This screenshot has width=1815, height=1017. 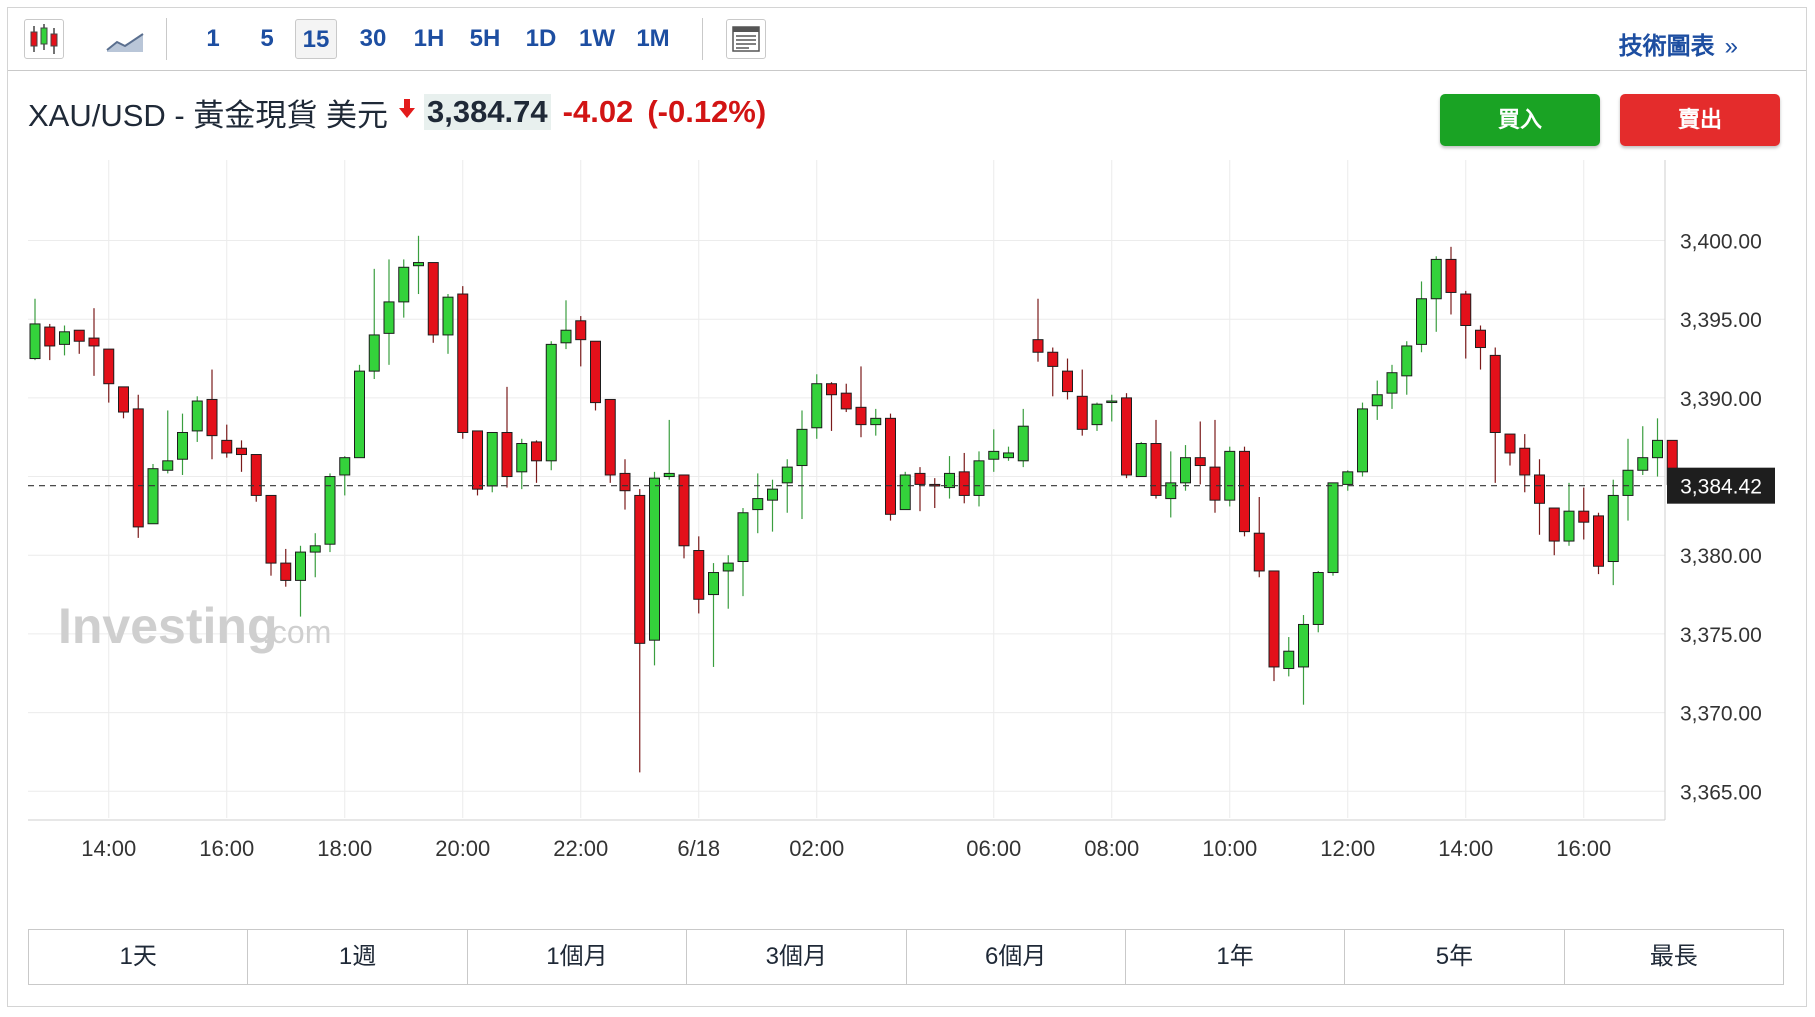 What do you see at coordinates (356, 957) in the screenshot?
I see `range-1-week: 1週` at bounding box center [356, 957].